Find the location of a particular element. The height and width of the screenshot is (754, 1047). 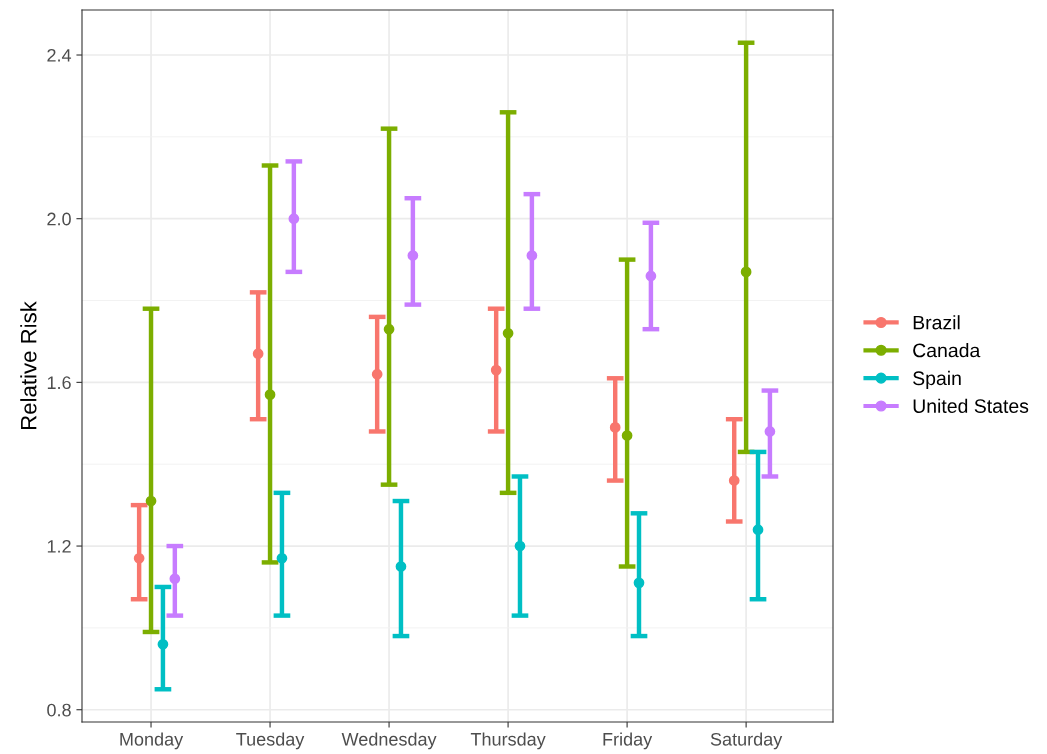

y-tick-label: 1.2 is located at coordinates (59, 546).